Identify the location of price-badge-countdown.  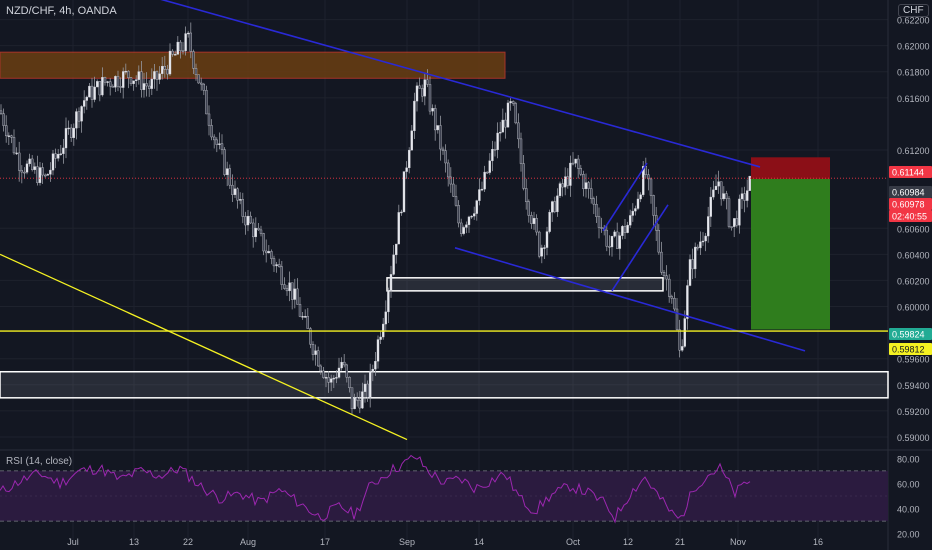
(910, 216).